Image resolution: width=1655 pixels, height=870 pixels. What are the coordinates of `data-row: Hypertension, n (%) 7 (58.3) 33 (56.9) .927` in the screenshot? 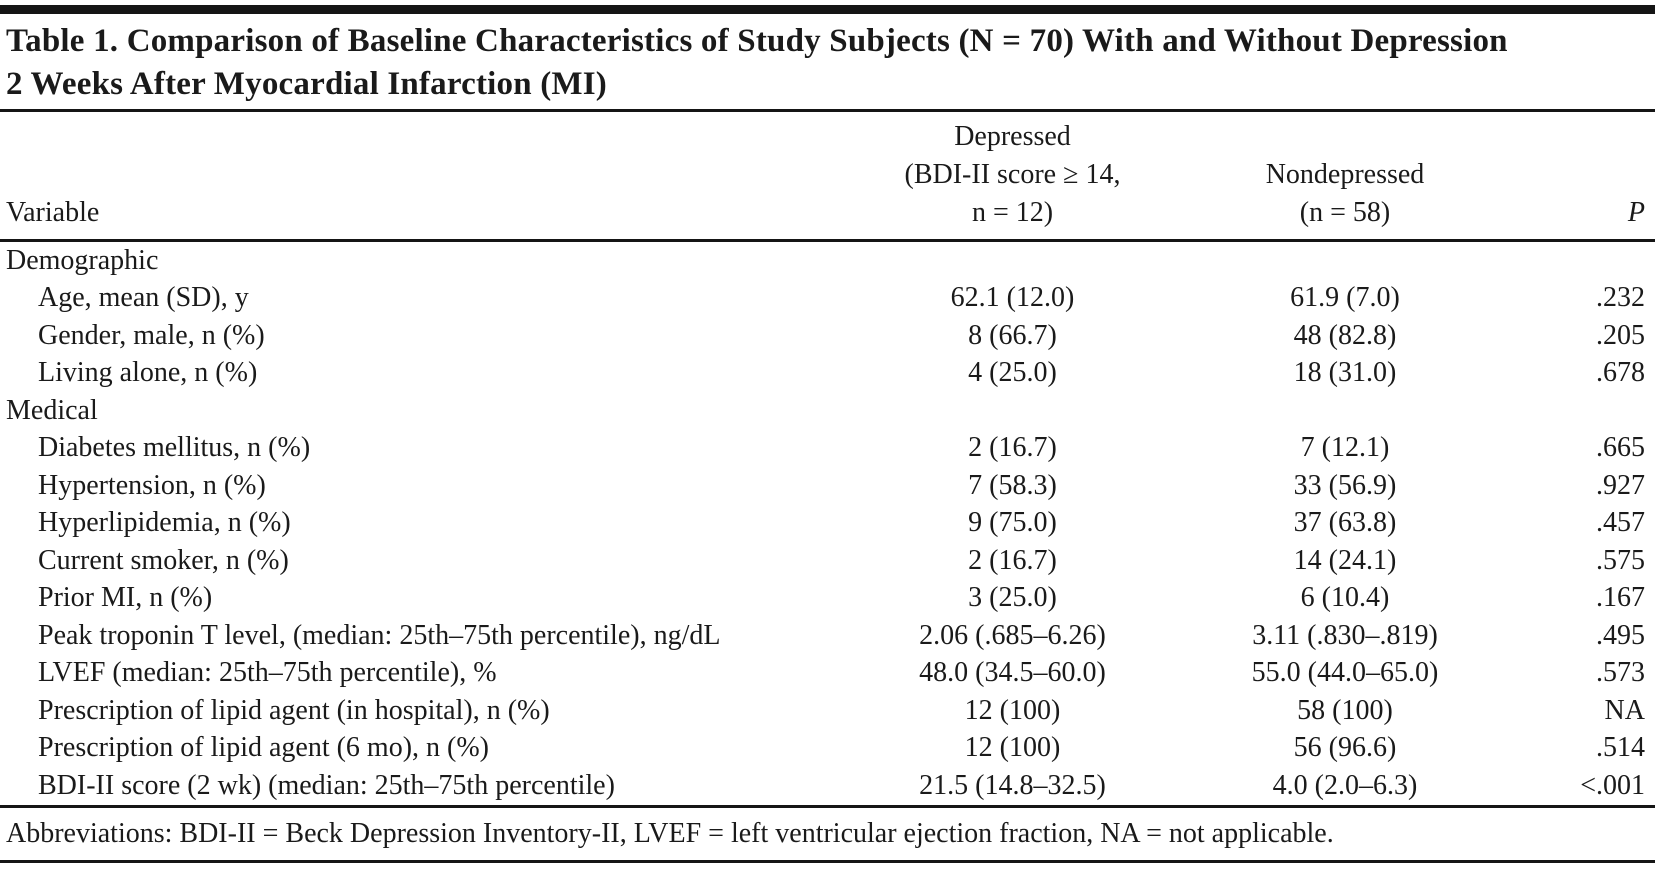 It's located at (827, 486).